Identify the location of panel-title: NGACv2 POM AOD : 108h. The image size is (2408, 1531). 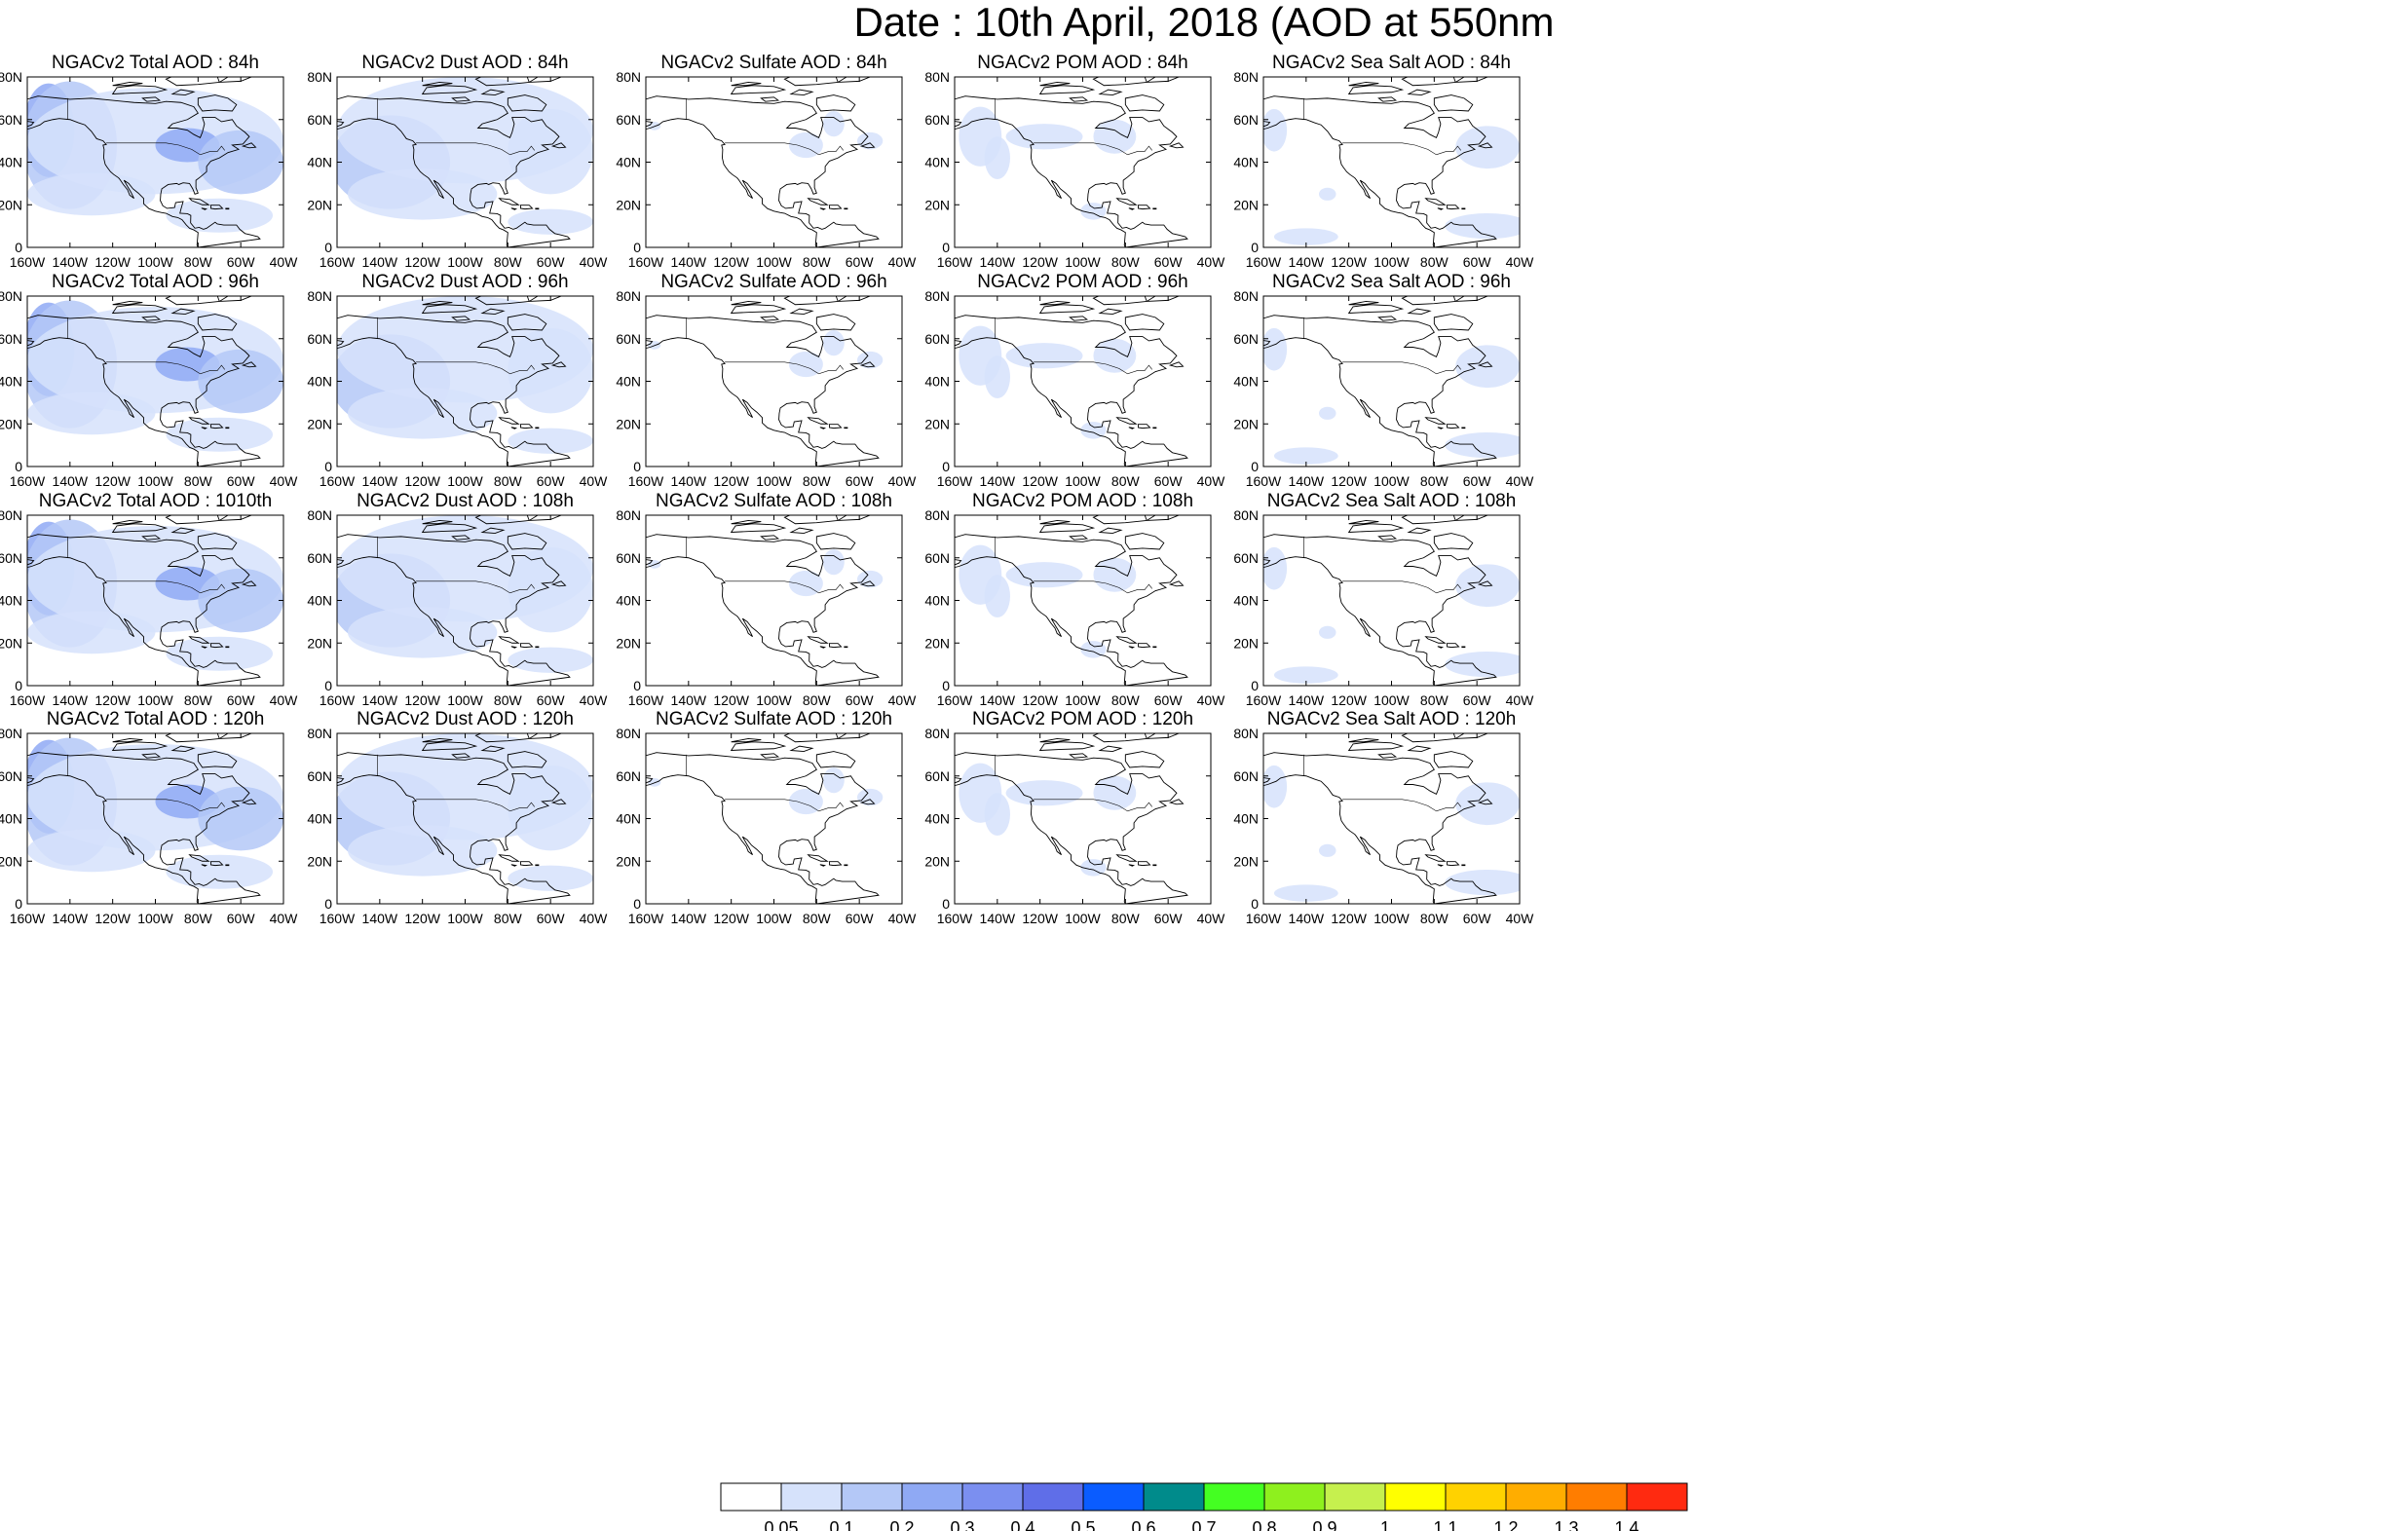
(1082, 501).